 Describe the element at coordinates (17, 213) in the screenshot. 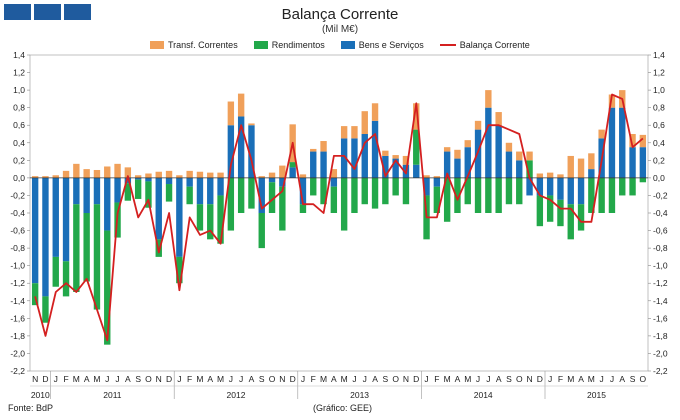

I see `y-tick-label-left: -0,4` at that location.